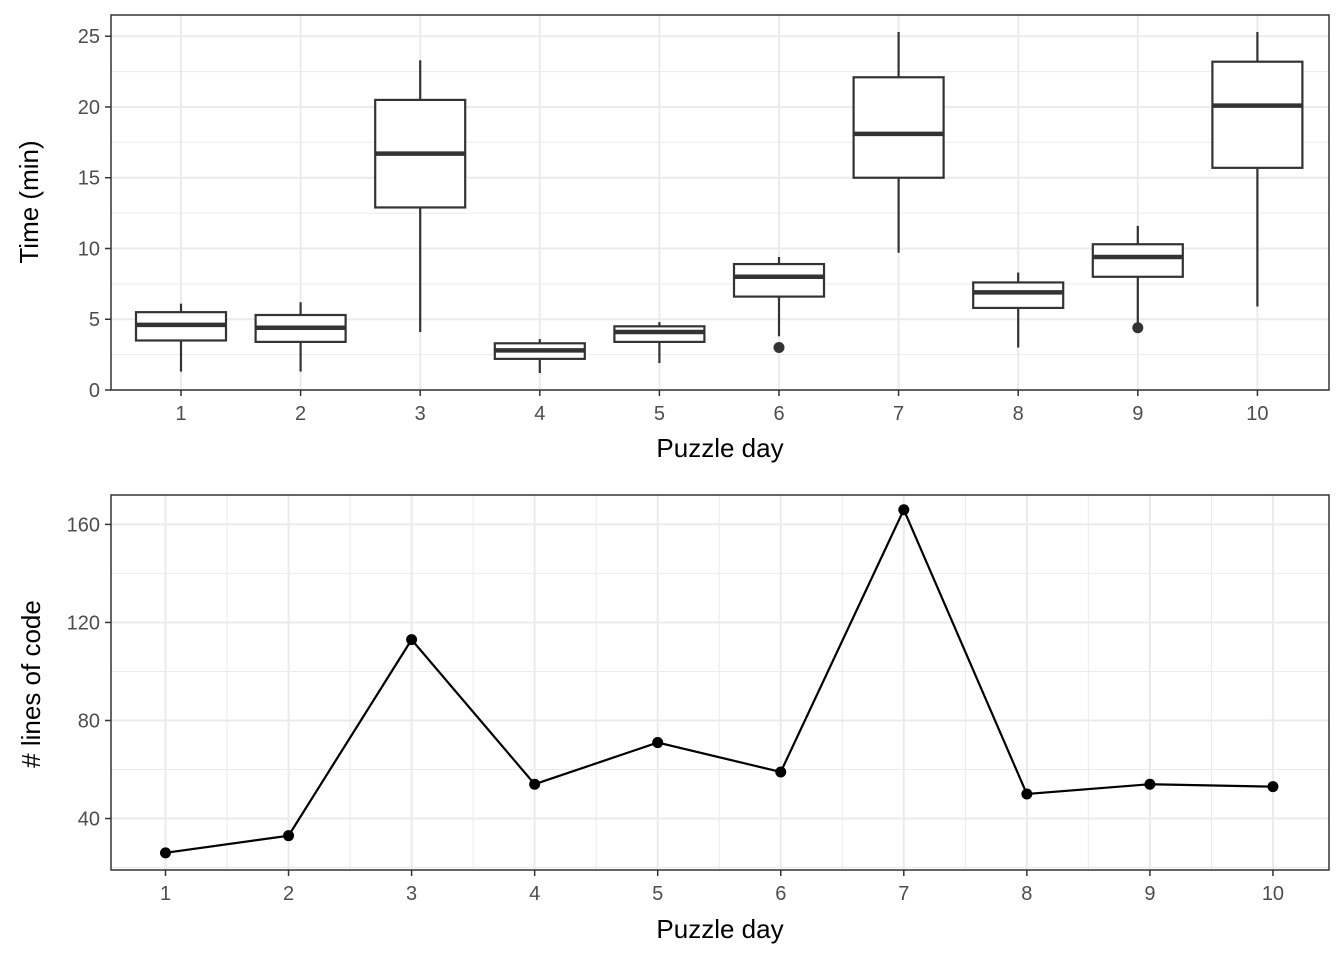 The image size is (1344, 960). Describe the element at coordinates (94, 391) in the screenshot. I see `y-tick-label: 0` at that location.